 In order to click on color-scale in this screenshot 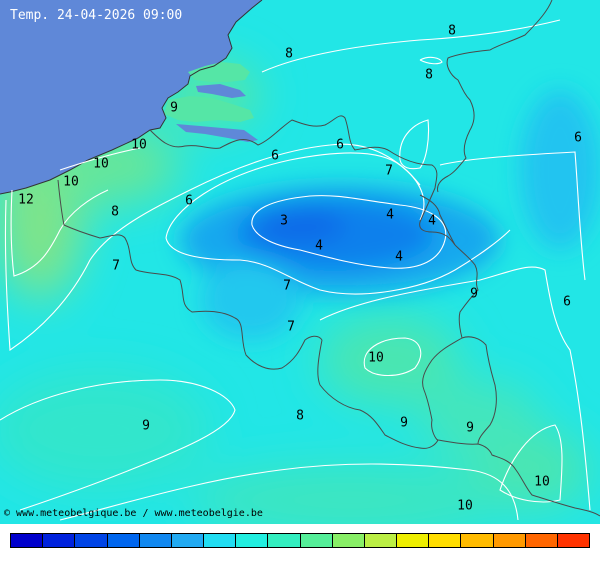, I will do `click(300, 540)`.